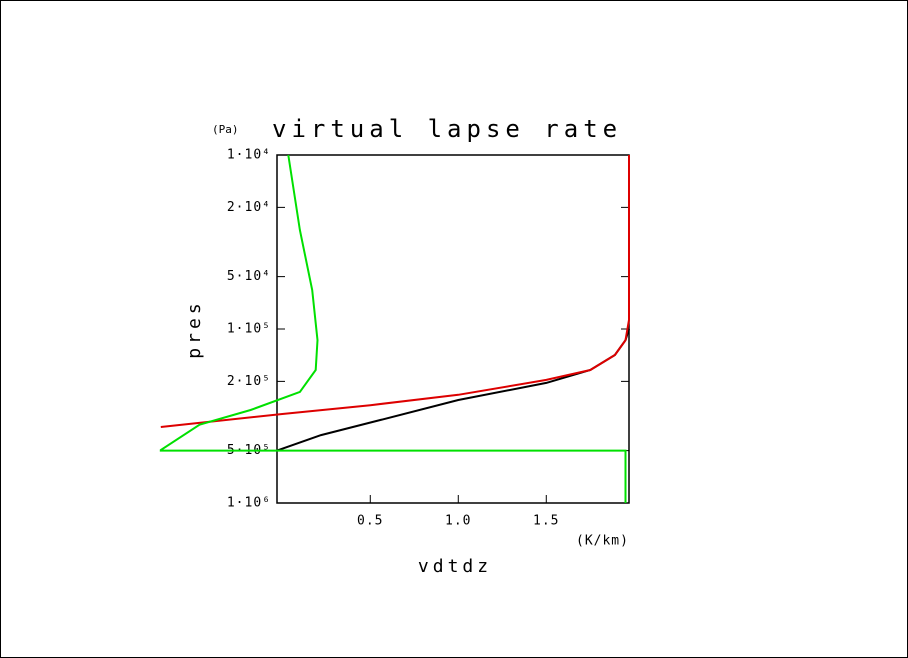  What do you see at coordinates (458, 521) in the screenshot?
I see `x-tick-label: 1.0` at bounding box center [458, 521].